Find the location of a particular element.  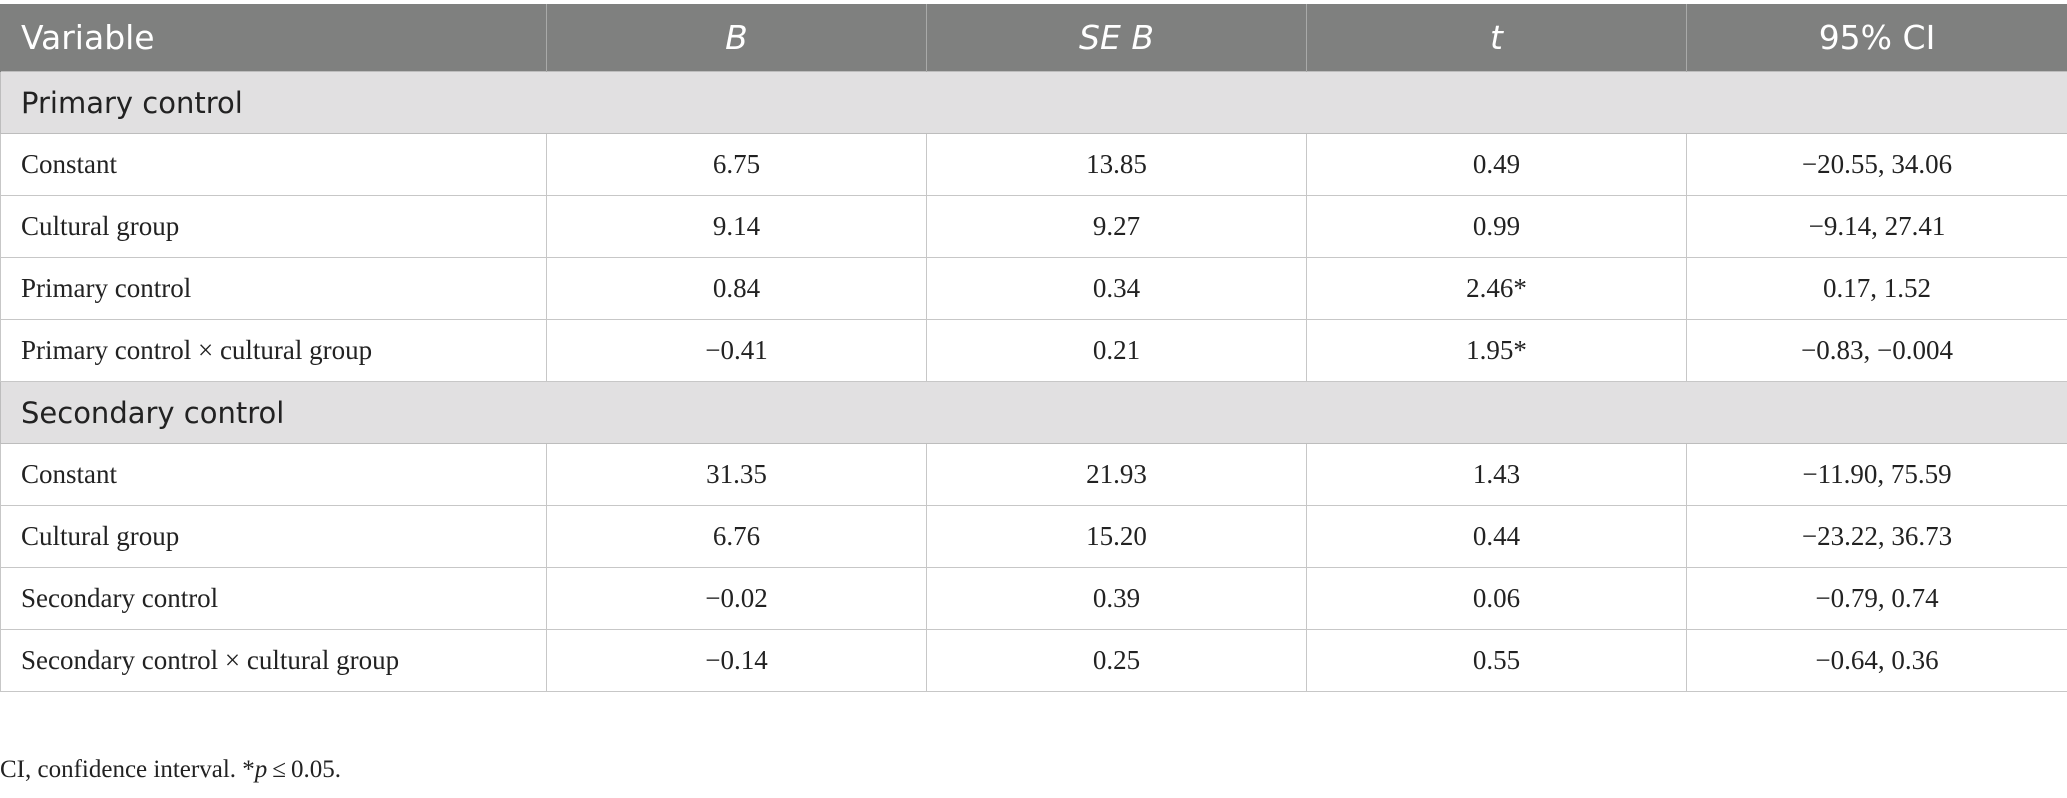

cell-variable: Primary control is located at coordinates (273, 288).